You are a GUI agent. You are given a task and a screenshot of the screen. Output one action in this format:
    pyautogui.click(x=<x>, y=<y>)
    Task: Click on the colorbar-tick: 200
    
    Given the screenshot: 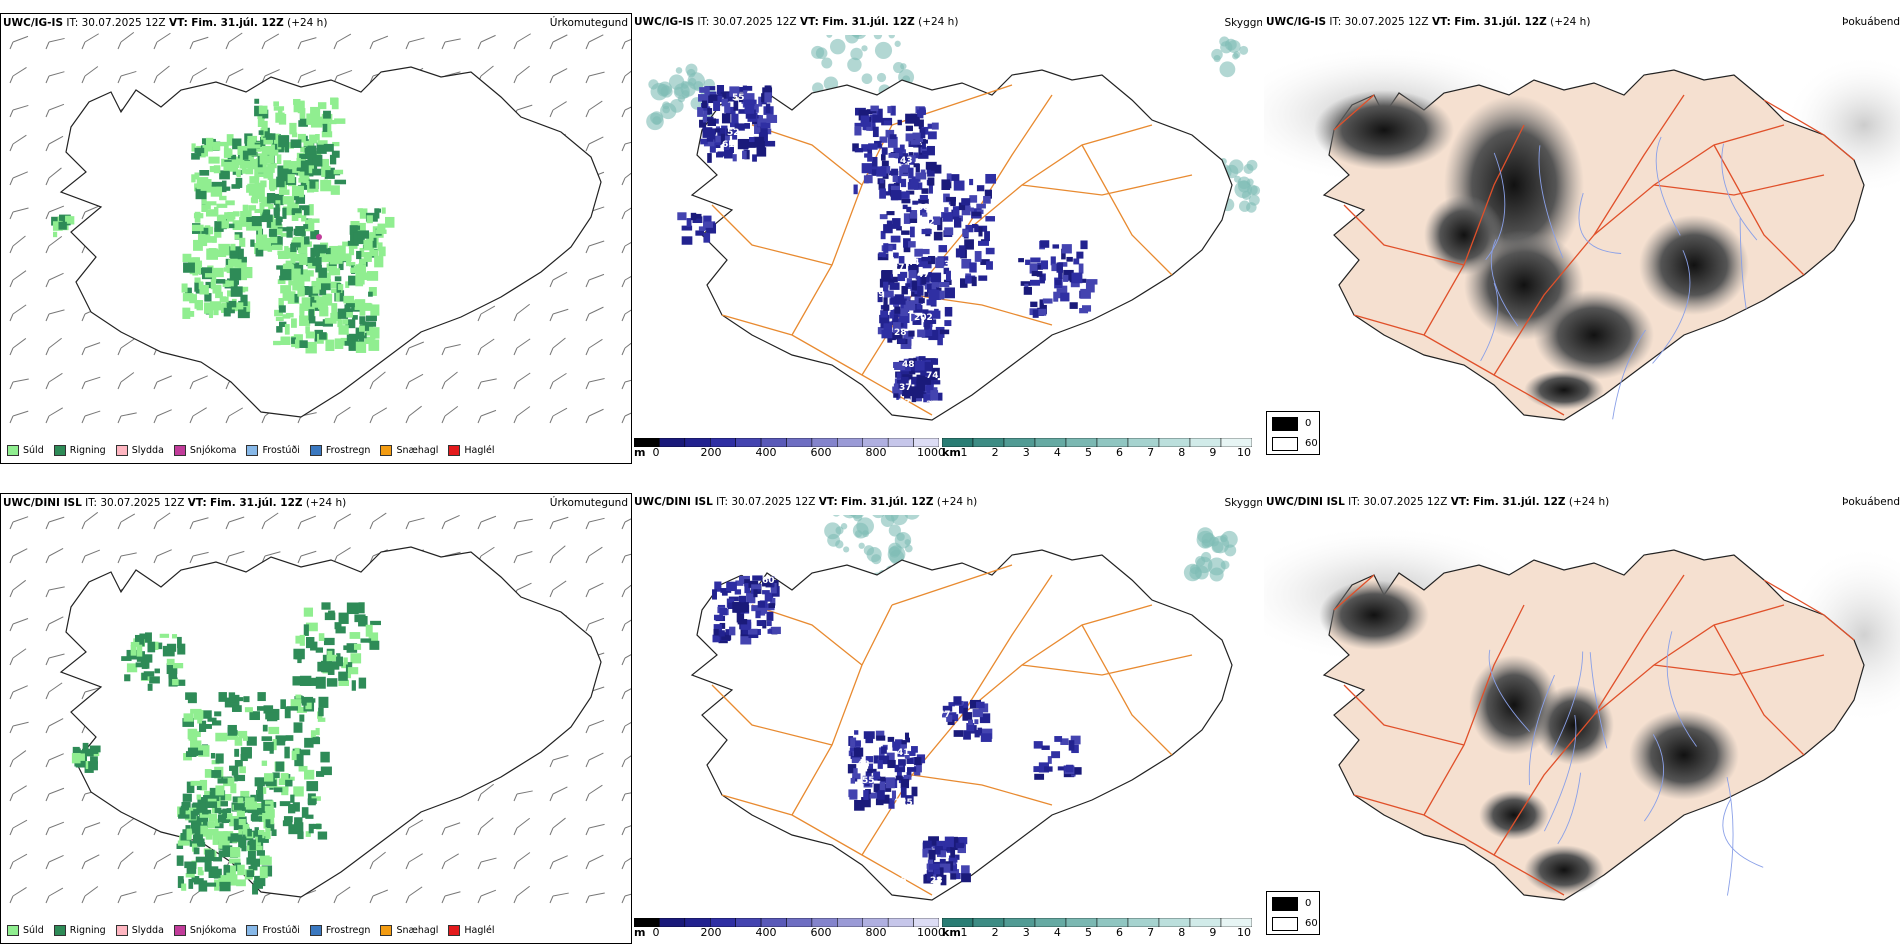 What is the action you would take?
    pyautogui.click(x=711, y=932)
    